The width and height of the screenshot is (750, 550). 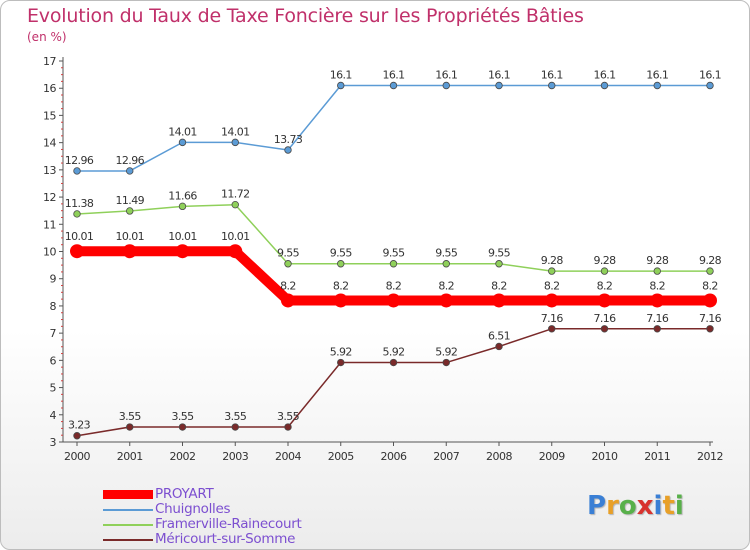 I want to click on logo-letter: i, so click(x=658, y=506).